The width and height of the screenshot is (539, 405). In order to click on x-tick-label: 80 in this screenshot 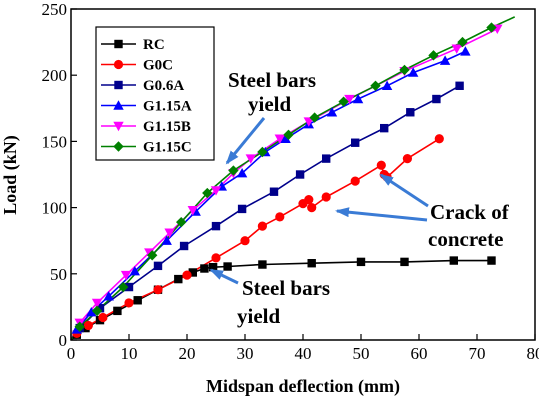, I will do `click(533, 353)`.